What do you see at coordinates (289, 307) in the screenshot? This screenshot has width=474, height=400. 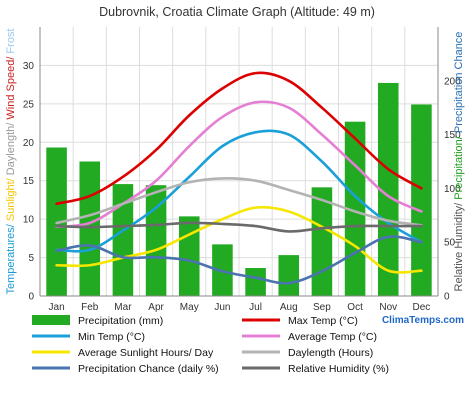 I see `month-label: Aug` at bounding box center [289, 307].